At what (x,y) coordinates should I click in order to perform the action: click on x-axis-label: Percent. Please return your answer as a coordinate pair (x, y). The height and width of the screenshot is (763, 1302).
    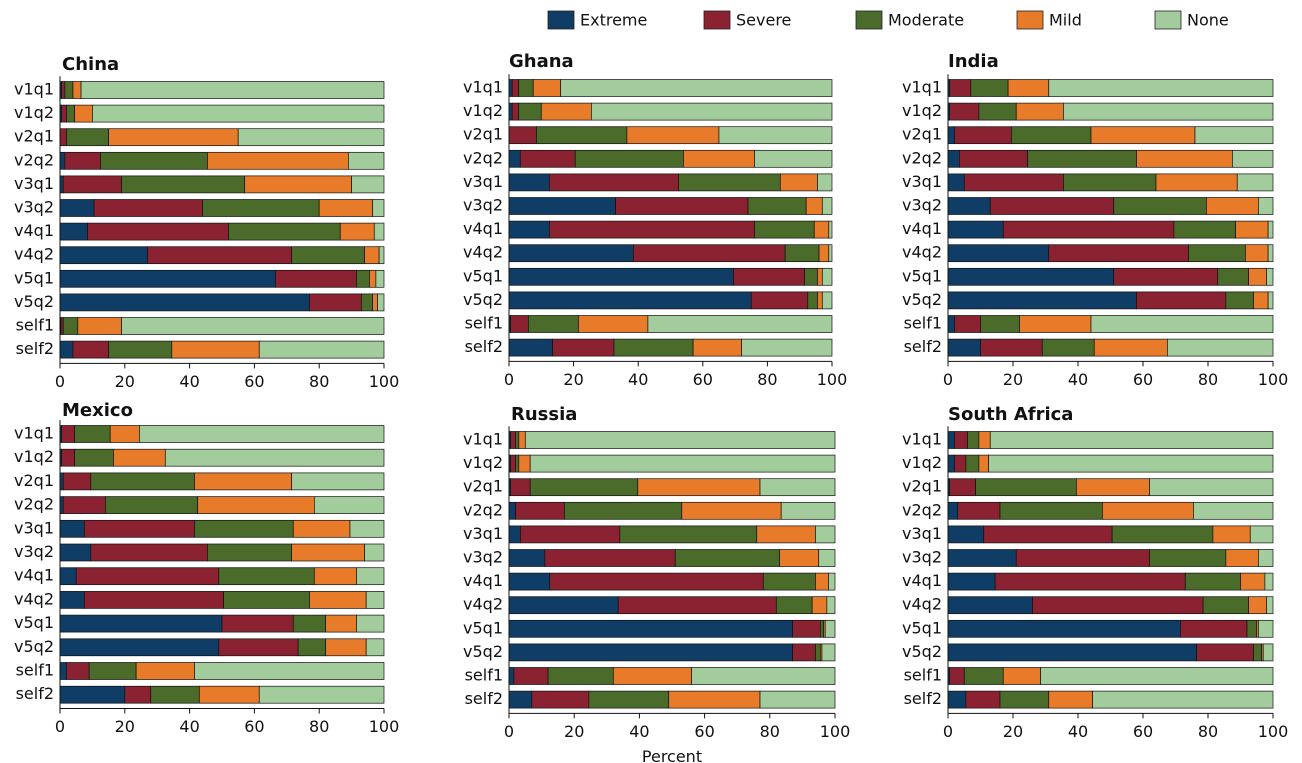
    Looking at the image, I should click on (672, 755).